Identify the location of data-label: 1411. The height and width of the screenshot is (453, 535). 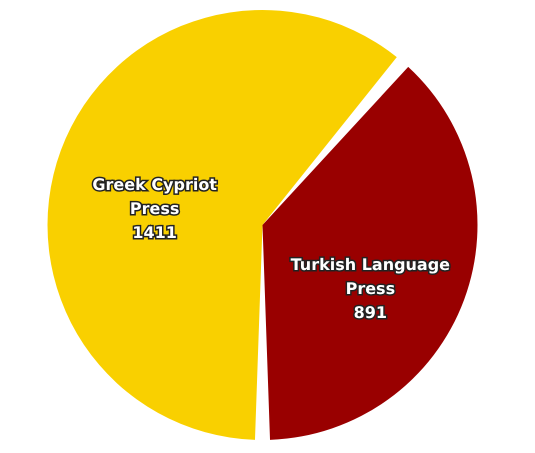
(154, 232).